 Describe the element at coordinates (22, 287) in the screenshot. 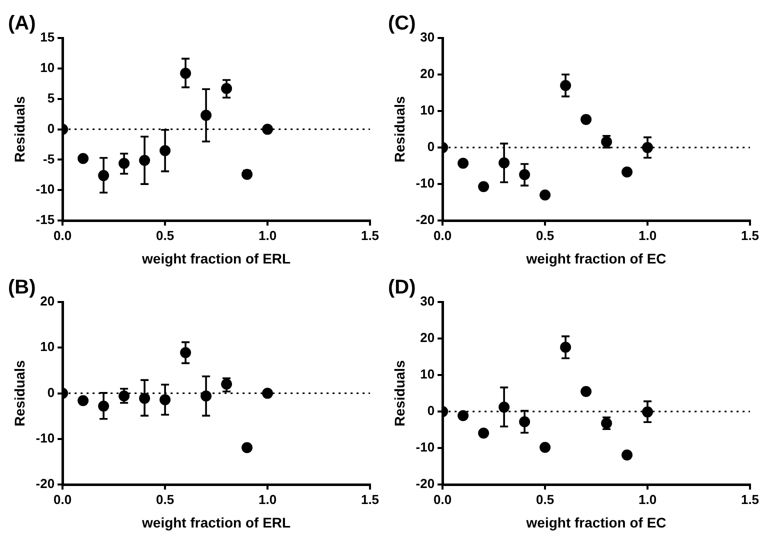

I see `chart-title: (B)` at that location.